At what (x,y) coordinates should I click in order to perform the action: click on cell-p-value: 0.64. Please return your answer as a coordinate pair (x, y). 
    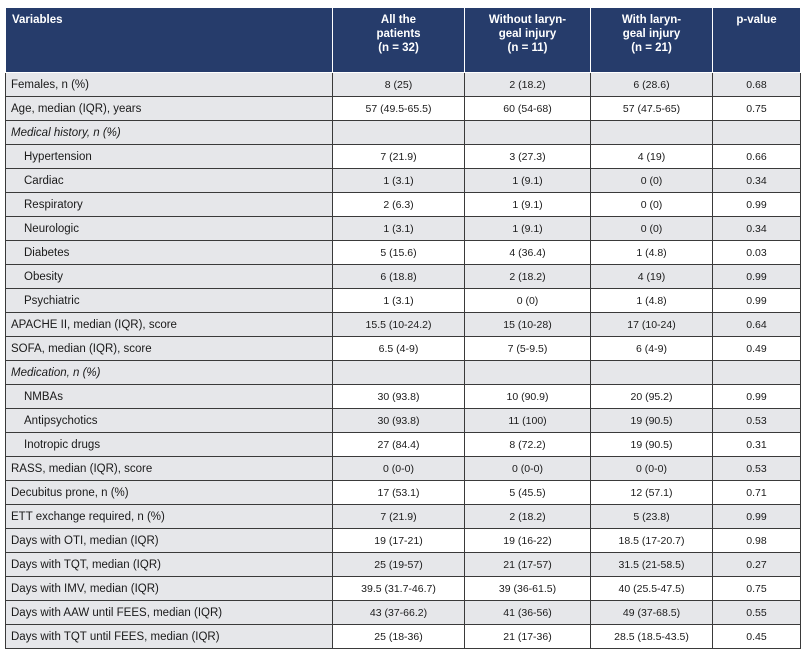
    Looking at the image, I should click on (756, 324).